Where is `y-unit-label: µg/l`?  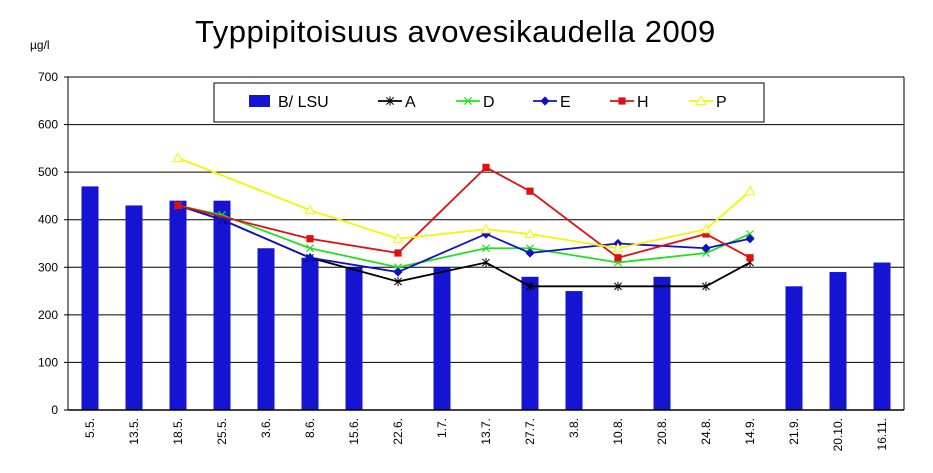
y-unit-label: µg/l is located at coordinates (40, 45).